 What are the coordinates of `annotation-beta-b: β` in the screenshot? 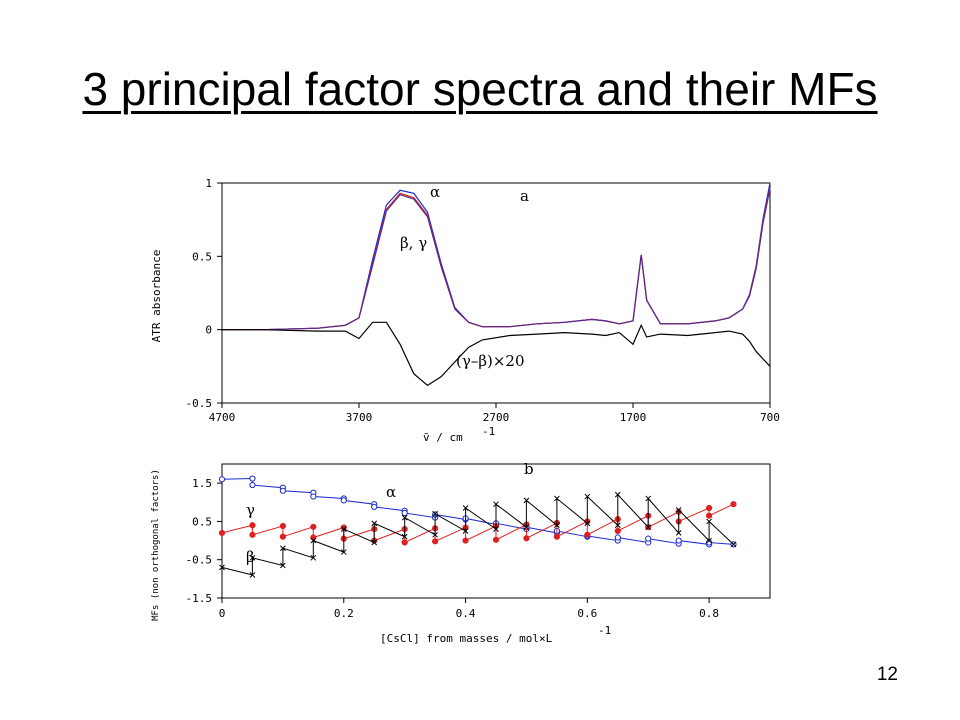 It's located at (250, 557).